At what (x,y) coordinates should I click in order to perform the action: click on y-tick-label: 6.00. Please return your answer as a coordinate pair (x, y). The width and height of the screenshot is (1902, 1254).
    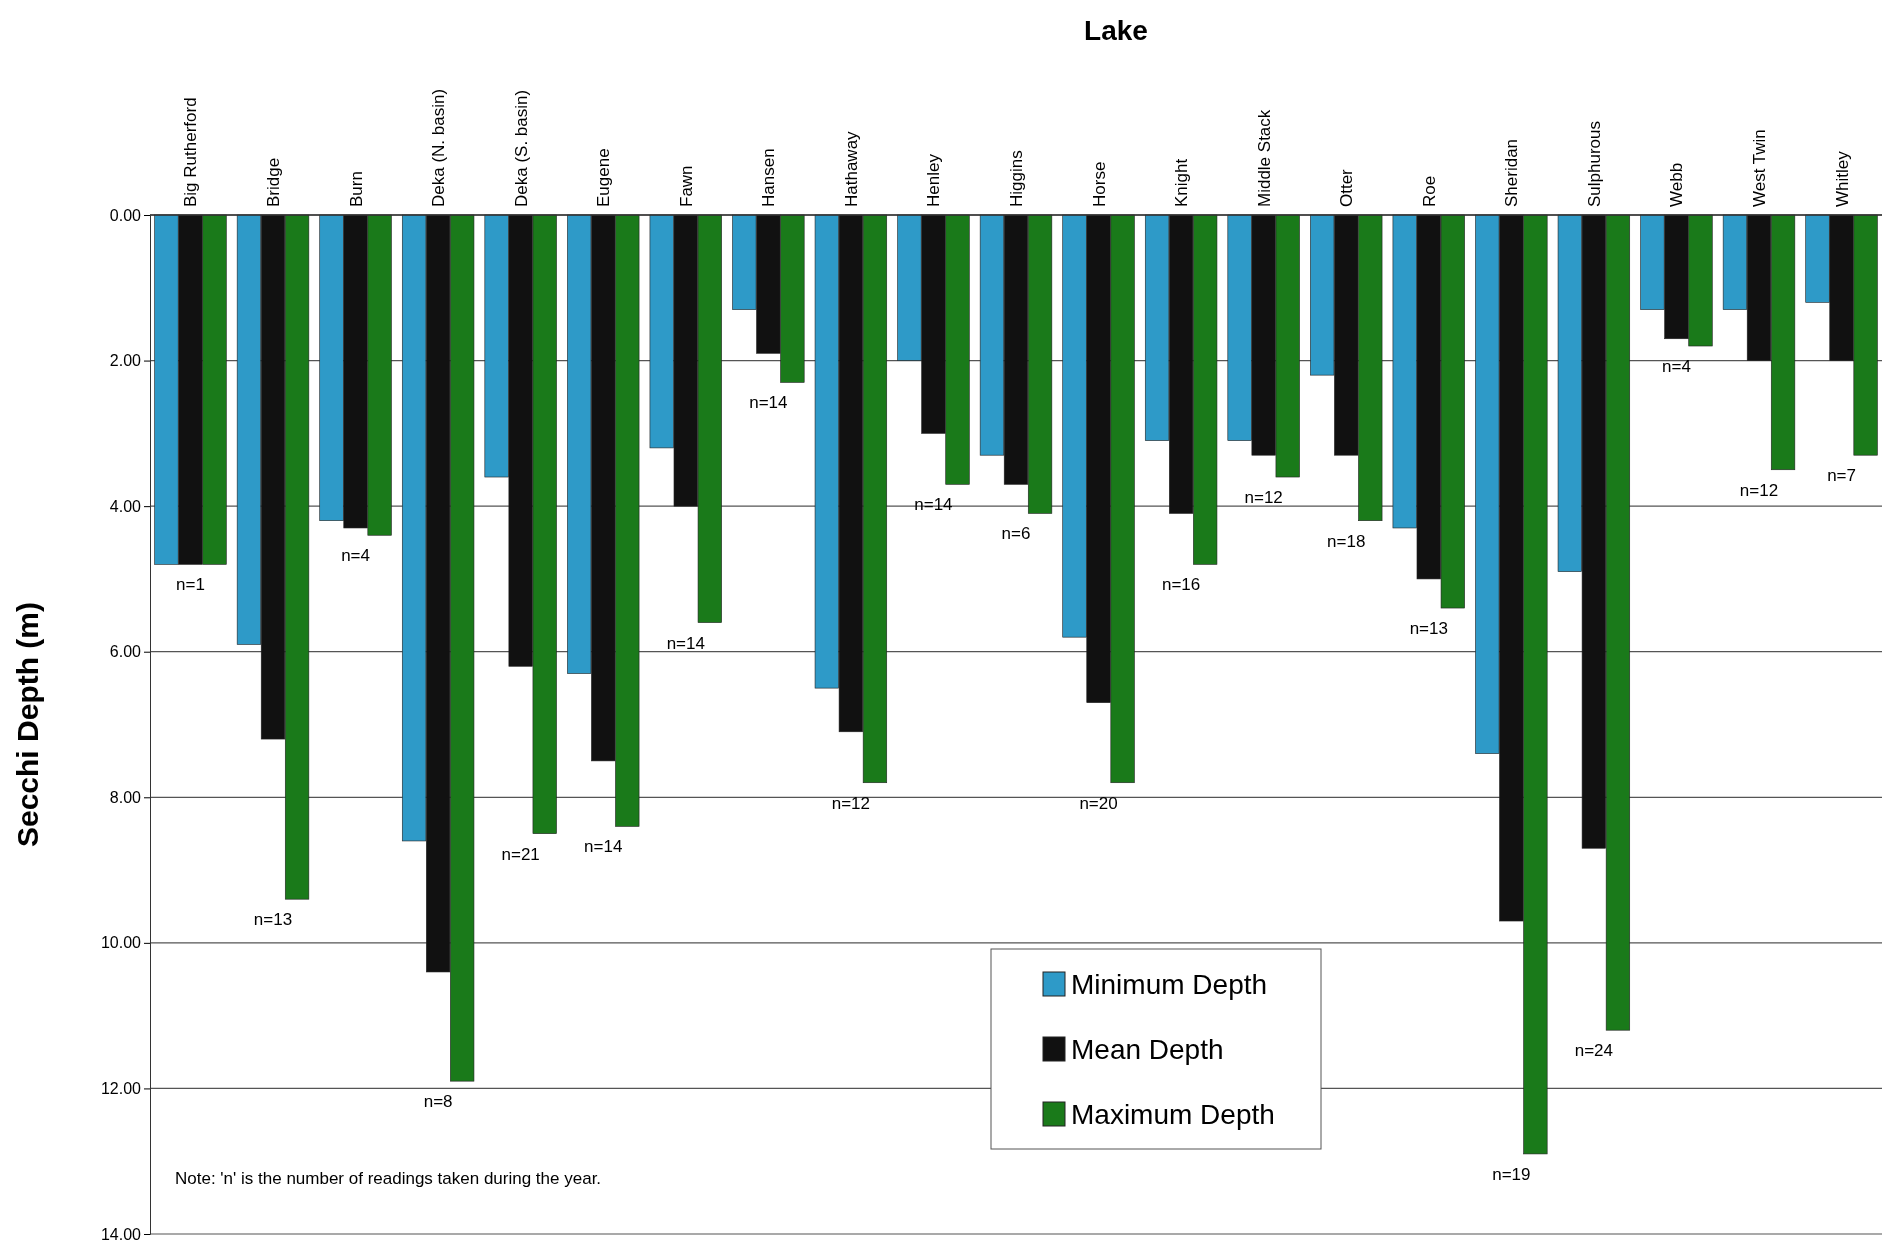
    Looking at the image, I should click on (125, 652).